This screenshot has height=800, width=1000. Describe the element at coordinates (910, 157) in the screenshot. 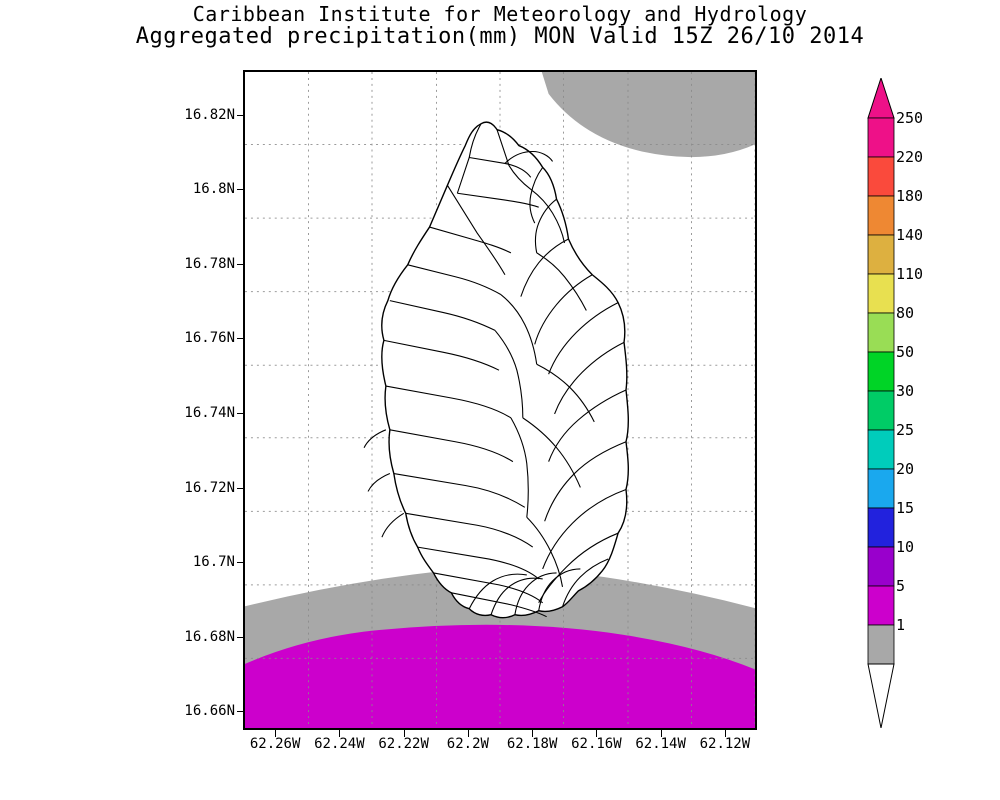

I see `colorbar-tick-label: 220` at that location.